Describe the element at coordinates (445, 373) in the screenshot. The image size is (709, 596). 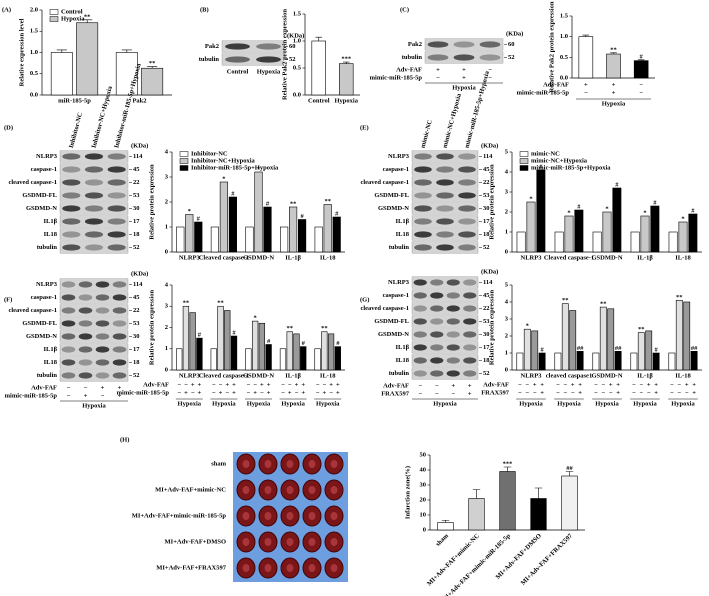
I see `blot-strip` at that location.